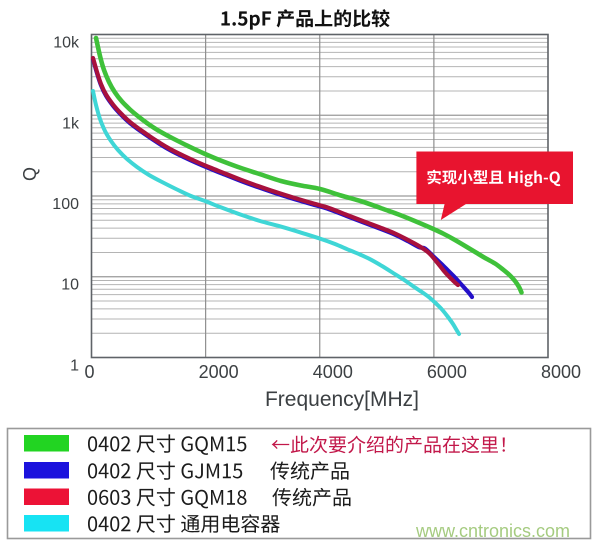 This screenshot has height=549, width=600. I want to click on svg-text: www.cntronics.com, so click(492, 531).